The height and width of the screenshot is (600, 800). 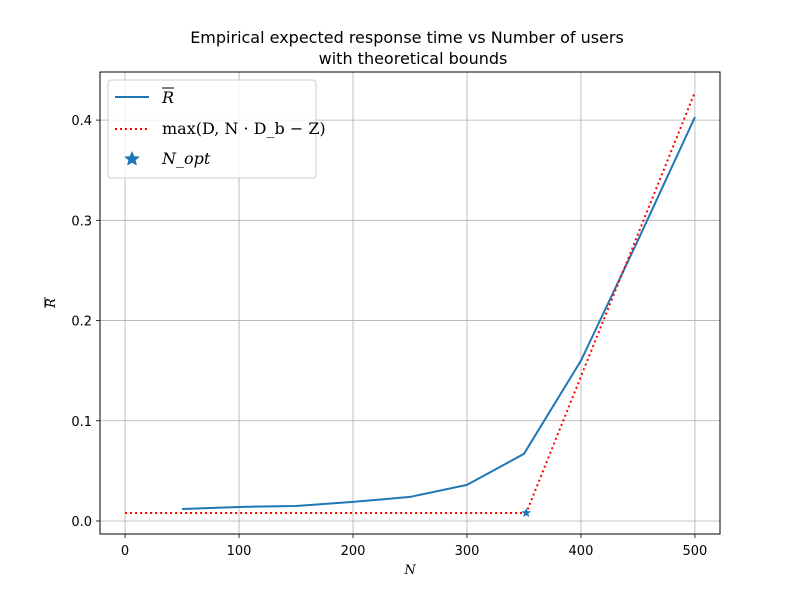 I want to click on x-tick-label: 200, so click(x=353, y=551).